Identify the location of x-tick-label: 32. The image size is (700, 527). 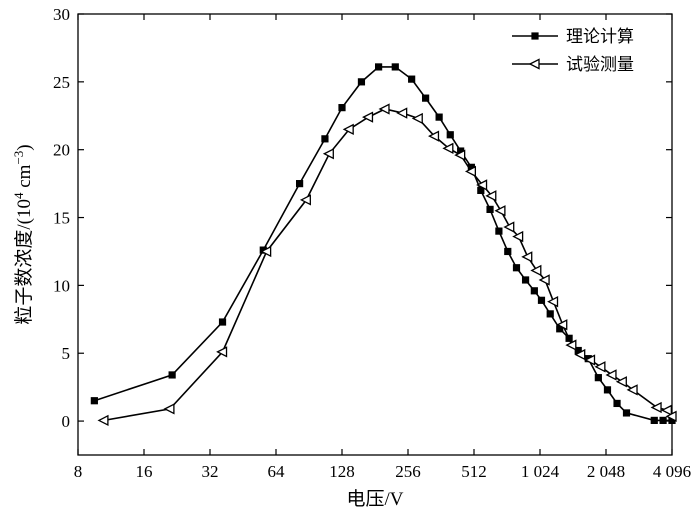
(210, 471).